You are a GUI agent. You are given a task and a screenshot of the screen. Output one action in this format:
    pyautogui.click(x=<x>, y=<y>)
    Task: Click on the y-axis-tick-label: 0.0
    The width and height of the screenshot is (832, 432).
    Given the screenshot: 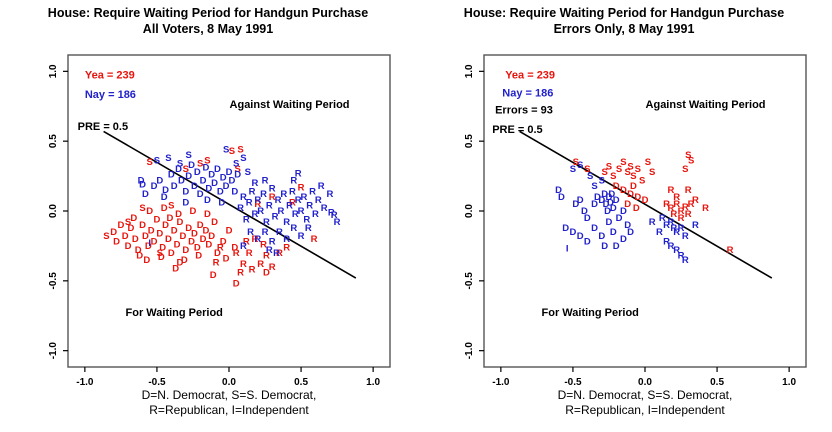 What is the action you would take?
    pyautogui.click(x=469, y=211)
    